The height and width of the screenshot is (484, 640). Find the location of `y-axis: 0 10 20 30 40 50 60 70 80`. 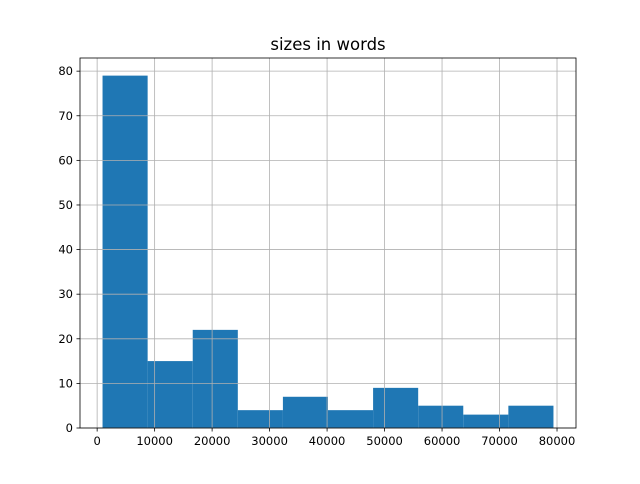

y-axis: 0 10 20 30 40 50 60 70 80 is located at coordinates (69, 249).